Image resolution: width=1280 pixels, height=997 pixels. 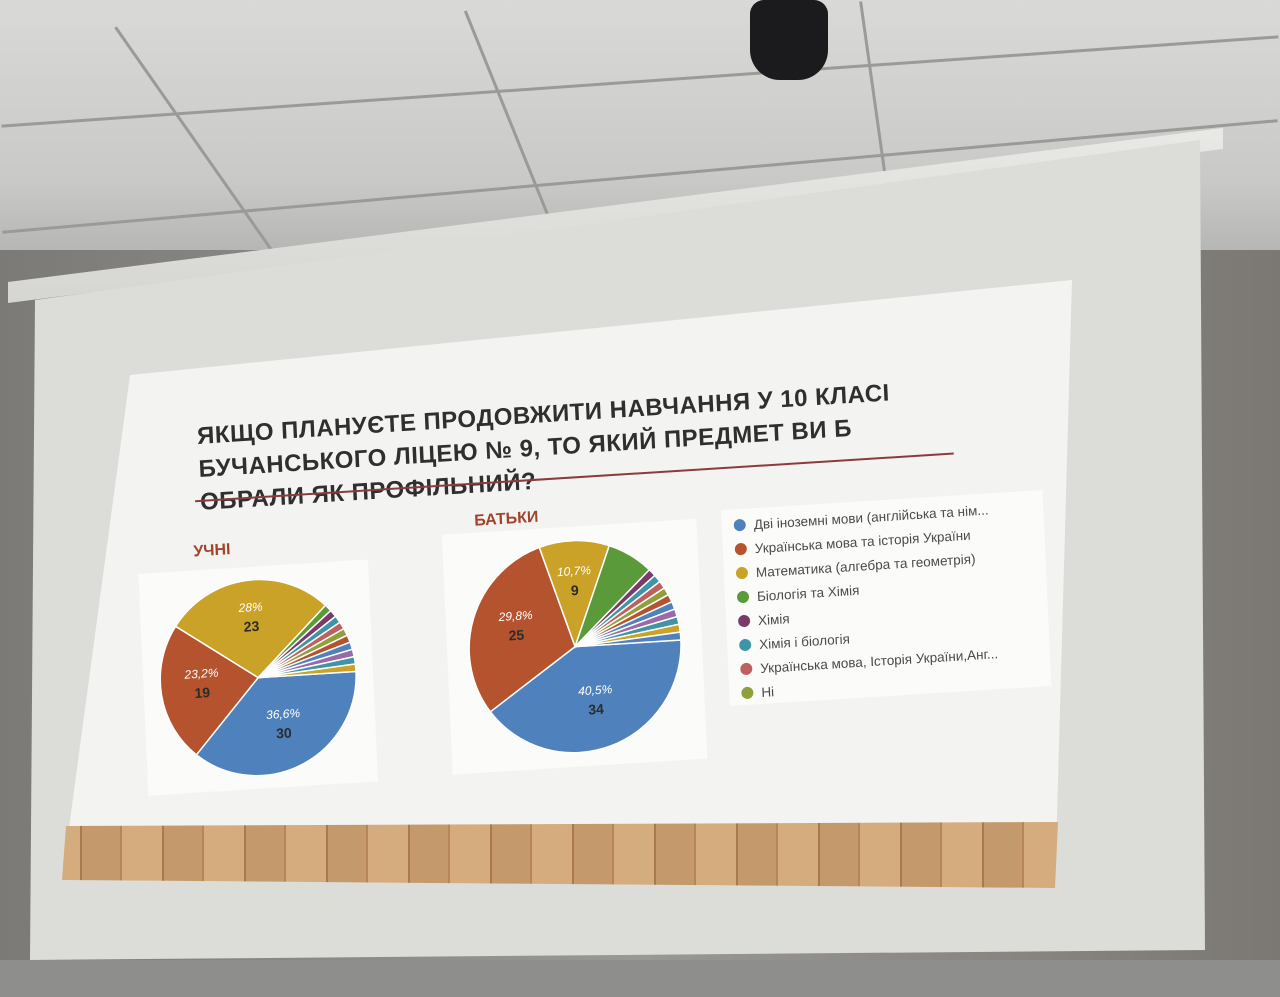 I want to click on pie-students: 36,6% 30 23,2% 19 28% 23, so click(x=258, y=677).